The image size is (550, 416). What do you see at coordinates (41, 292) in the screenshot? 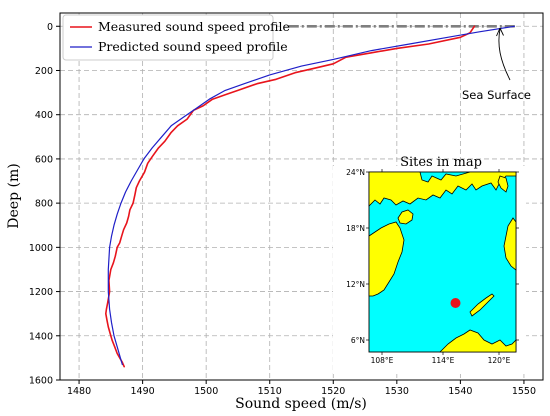
I see `y-tick-label: 1200` at bounding box center [41, 292].